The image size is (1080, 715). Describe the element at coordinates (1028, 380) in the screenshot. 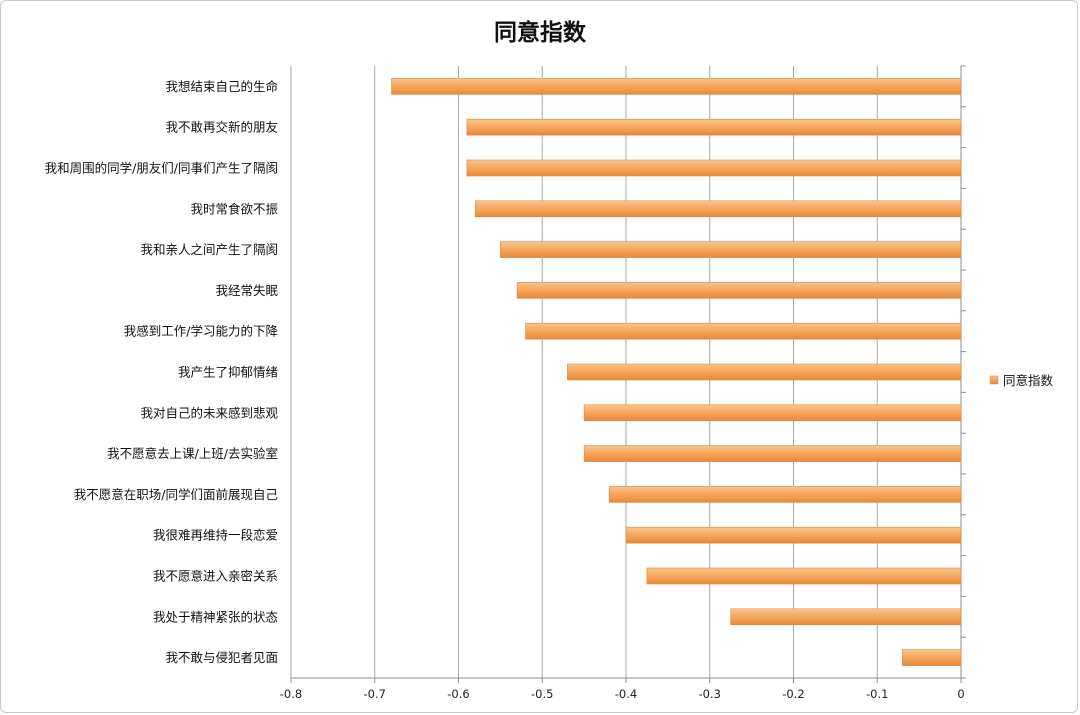

I see `legend-label: 同意指数` at that location.